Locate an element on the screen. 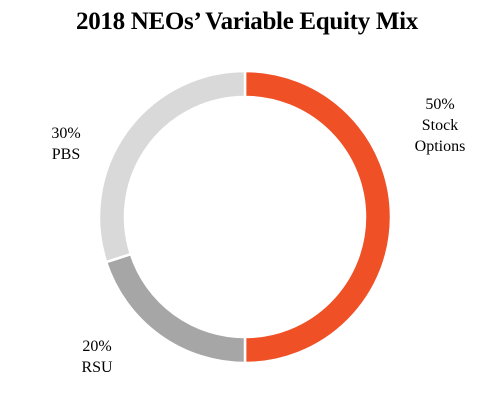  slice-label-line: Options is located at coordinates (440, 146).